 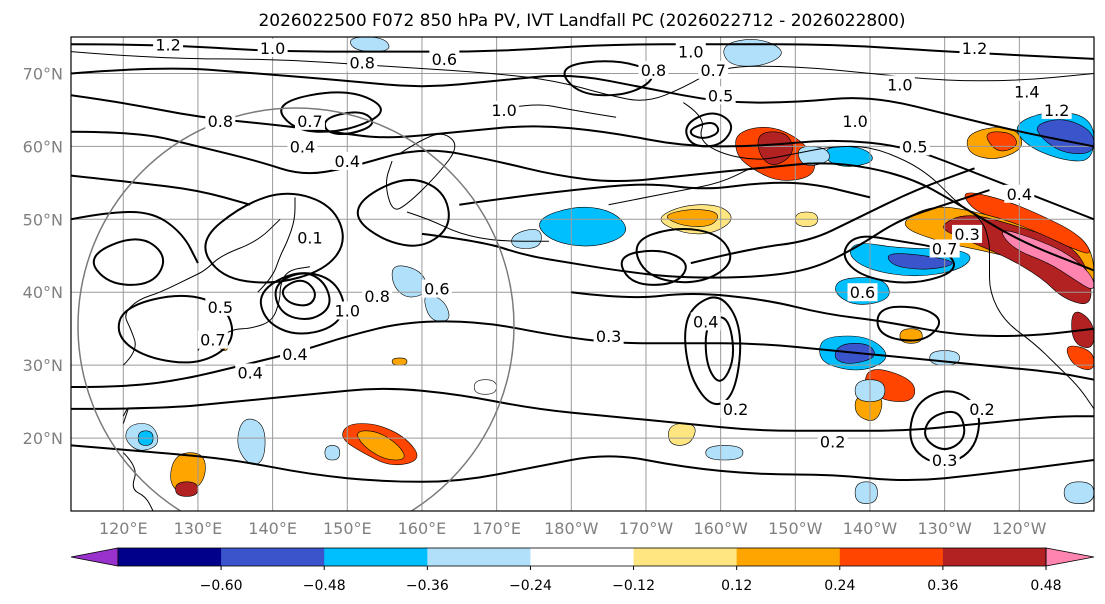 I want to click on lat-tick-label: 60°N, so click(x=43, y=146).